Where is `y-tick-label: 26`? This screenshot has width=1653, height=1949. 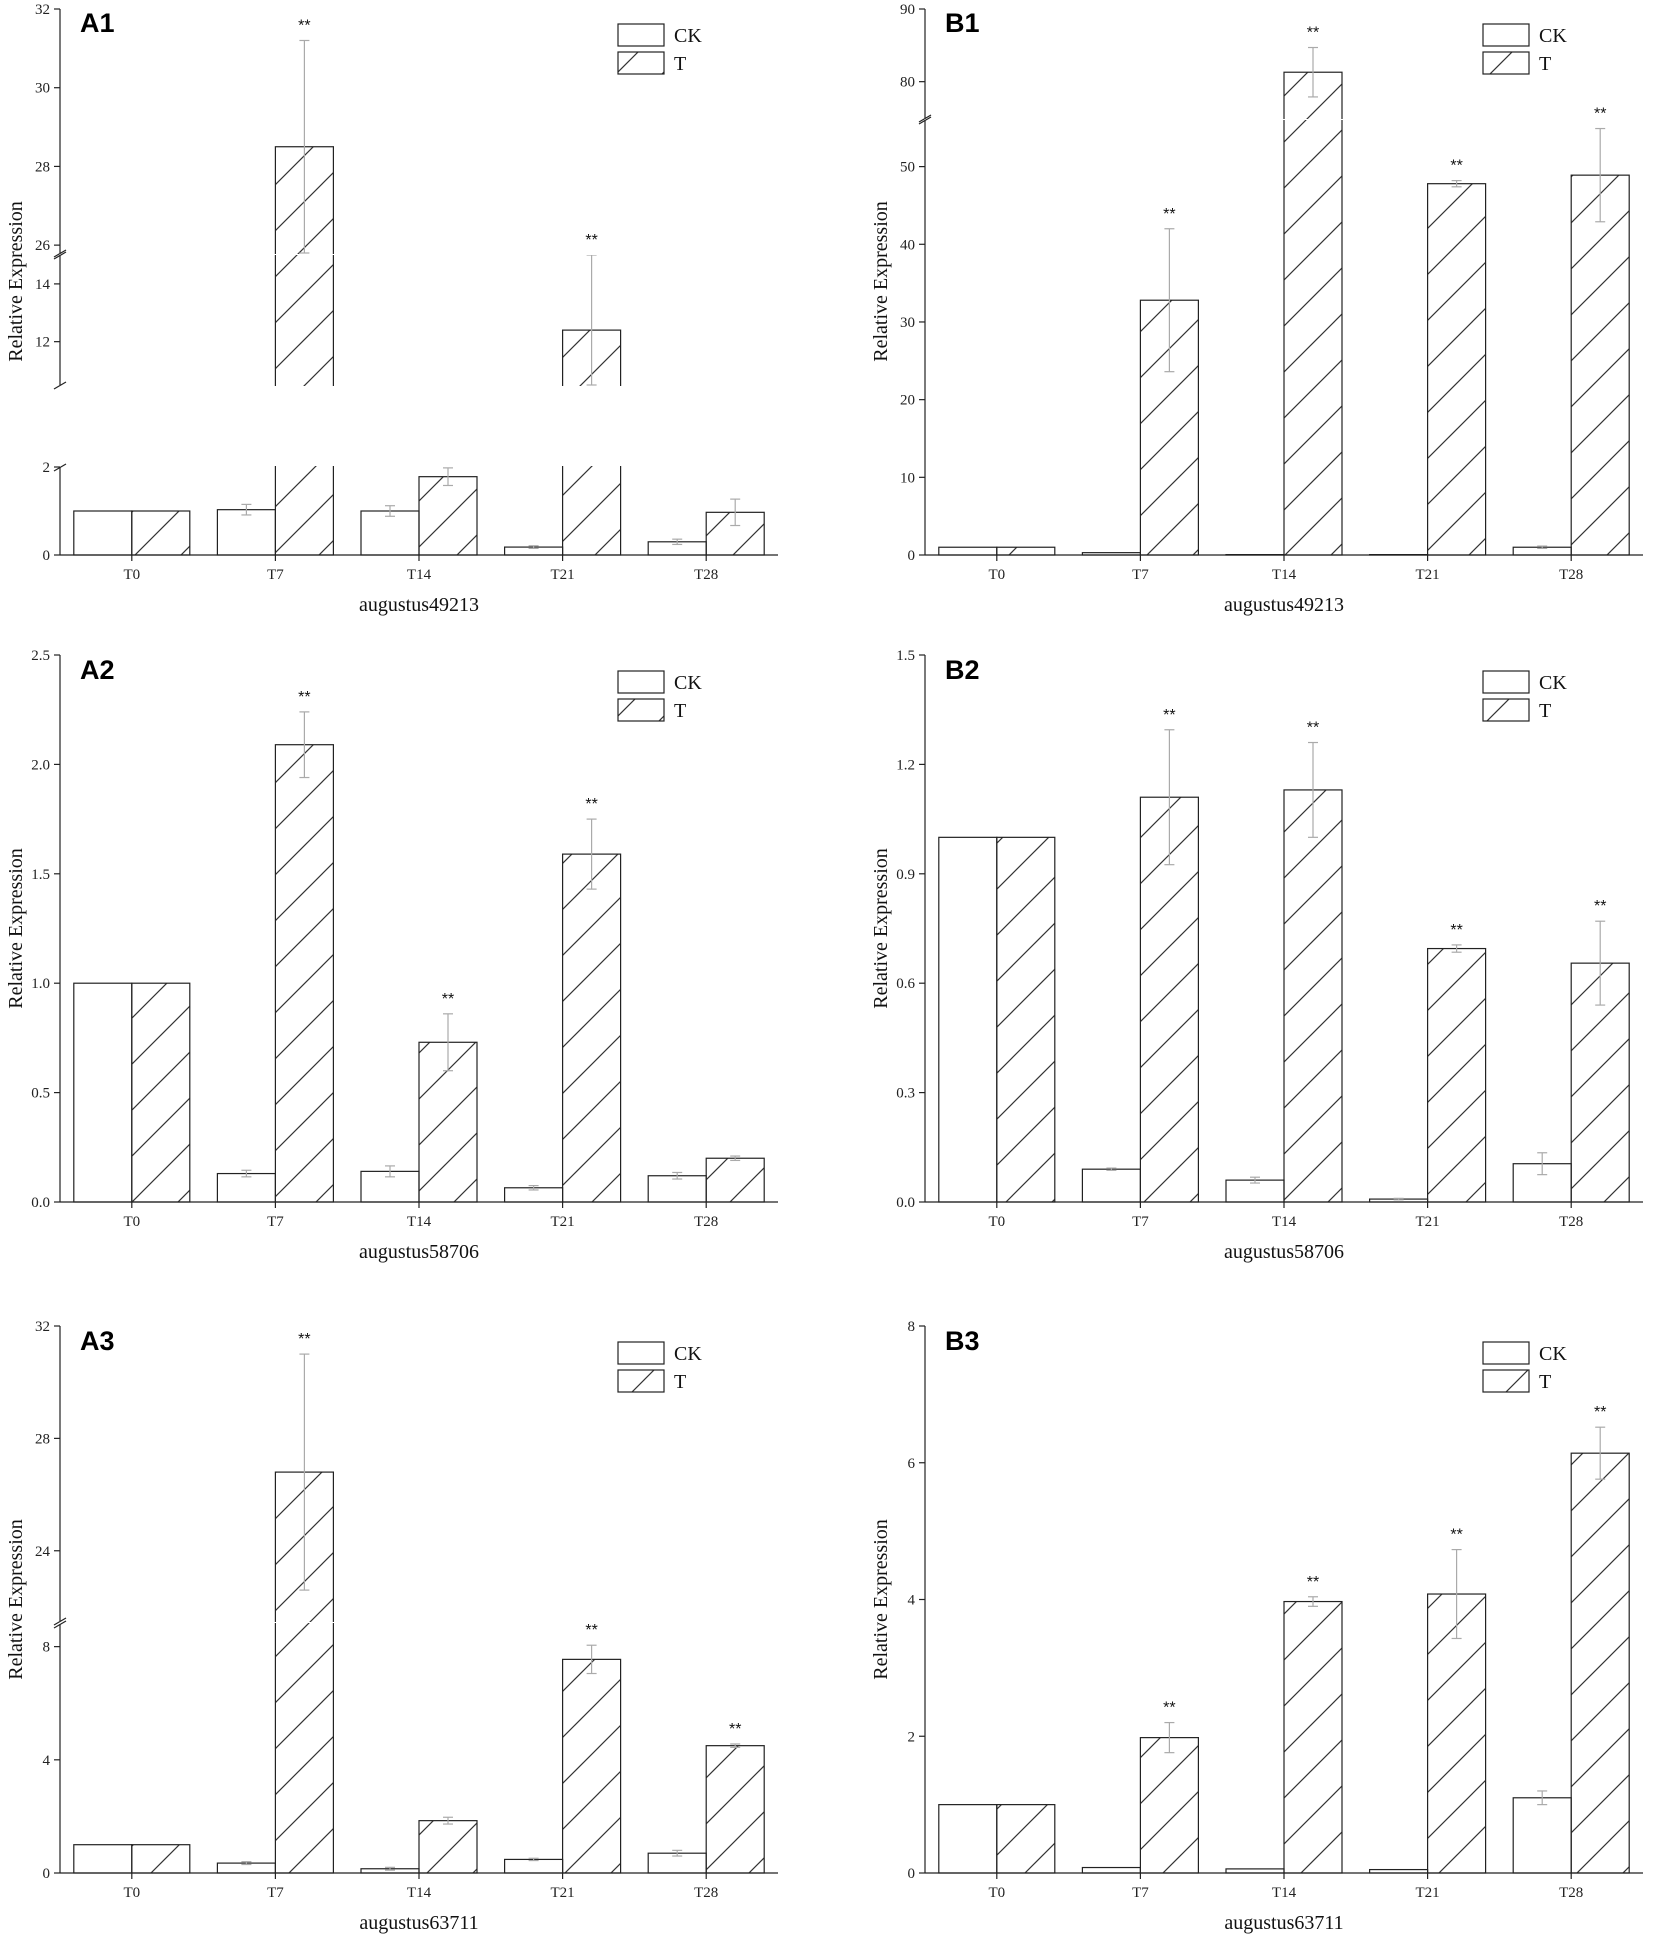
y-tick-label: 26 is located at coordinates (43, 246).